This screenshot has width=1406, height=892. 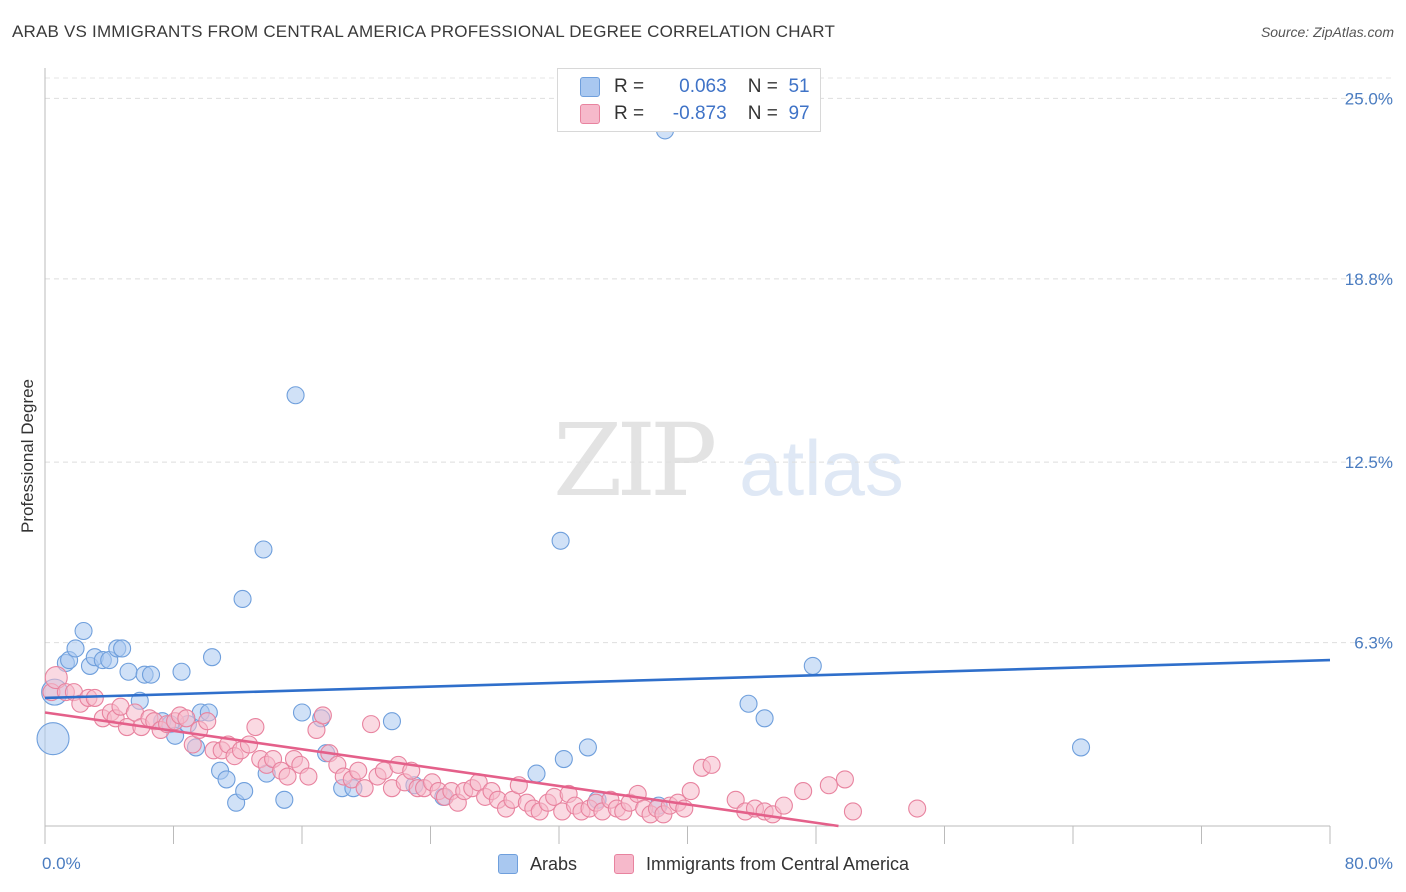 What do you see at coordinates (799, 113) in the screenshot?
I see `legend-n-value: 97` at bounding box center [799, 113].